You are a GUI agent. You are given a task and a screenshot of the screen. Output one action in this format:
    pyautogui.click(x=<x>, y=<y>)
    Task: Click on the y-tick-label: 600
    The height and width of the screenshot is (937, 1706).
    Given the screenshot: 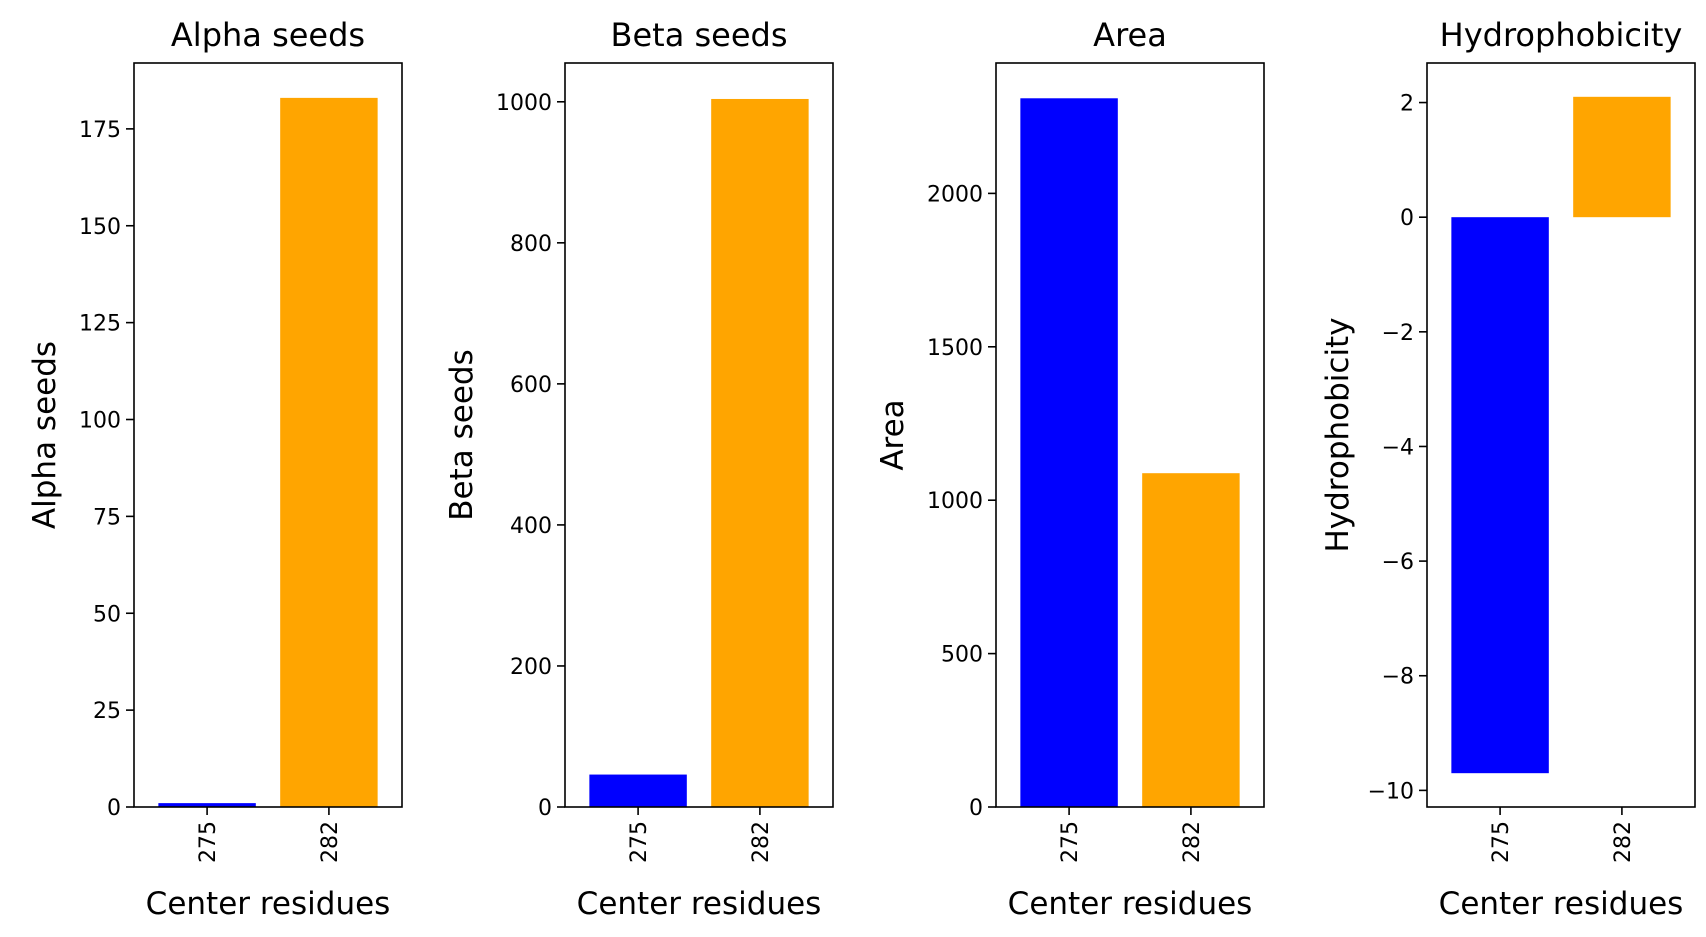 What is the action you would take?
    pyautogui.click(x=531, y=385)
    